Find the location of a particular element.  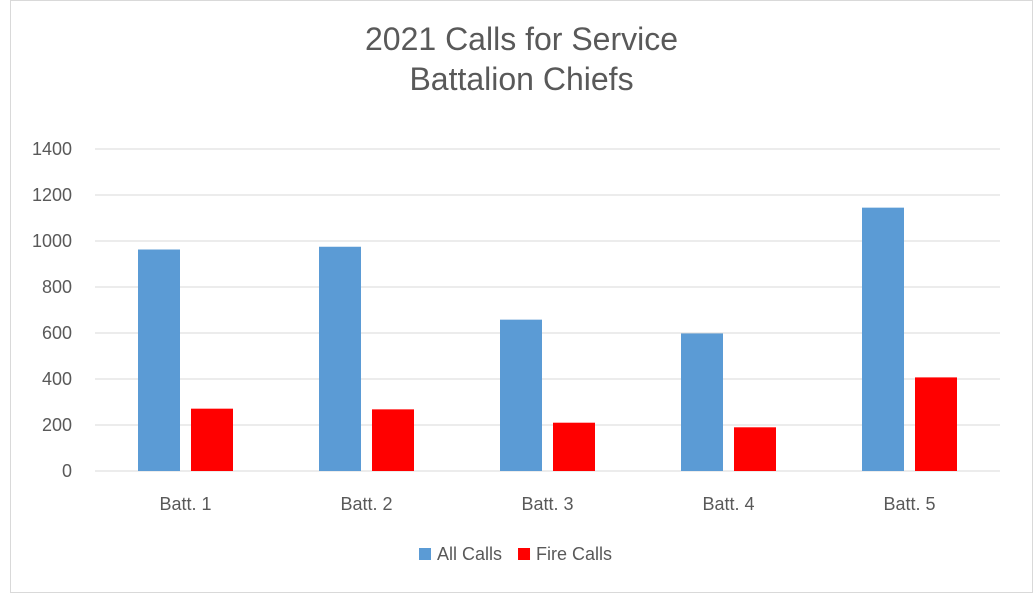

x-tick-label: Batt. 3 is located at coordinates (547, 504).